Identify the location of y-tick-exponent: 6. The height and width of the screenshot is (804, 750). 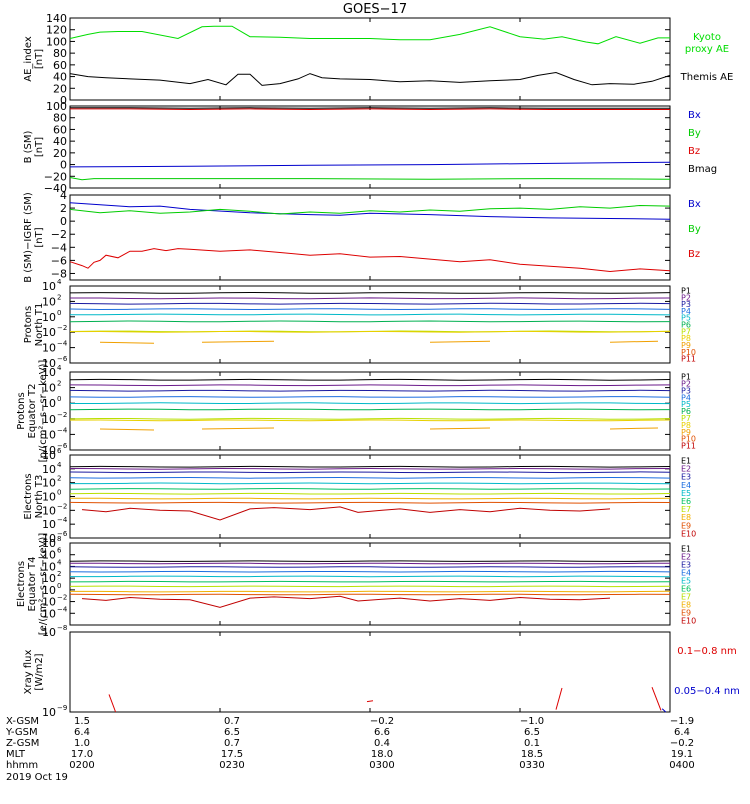
(59, 551).